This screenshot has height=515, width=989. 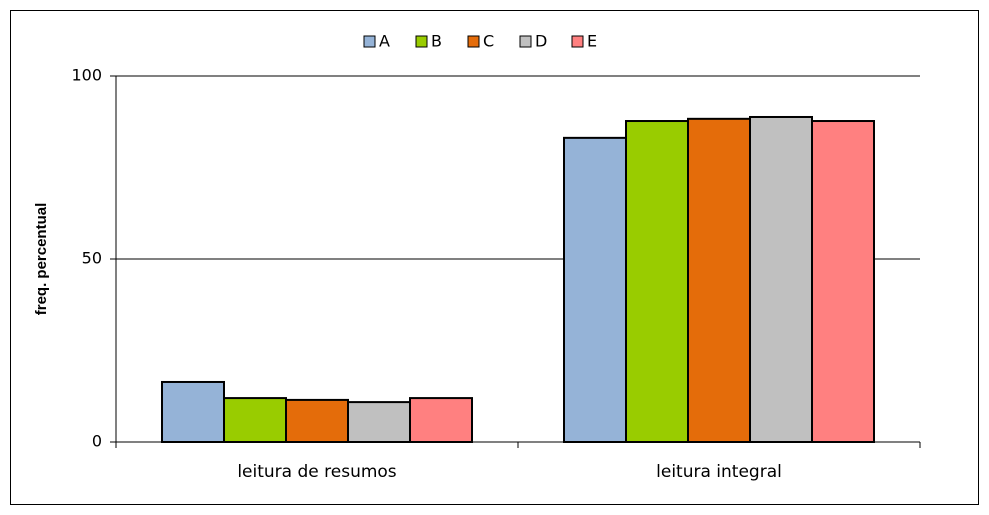 I want to click on legend-label: E, so click(x=592, y=41).